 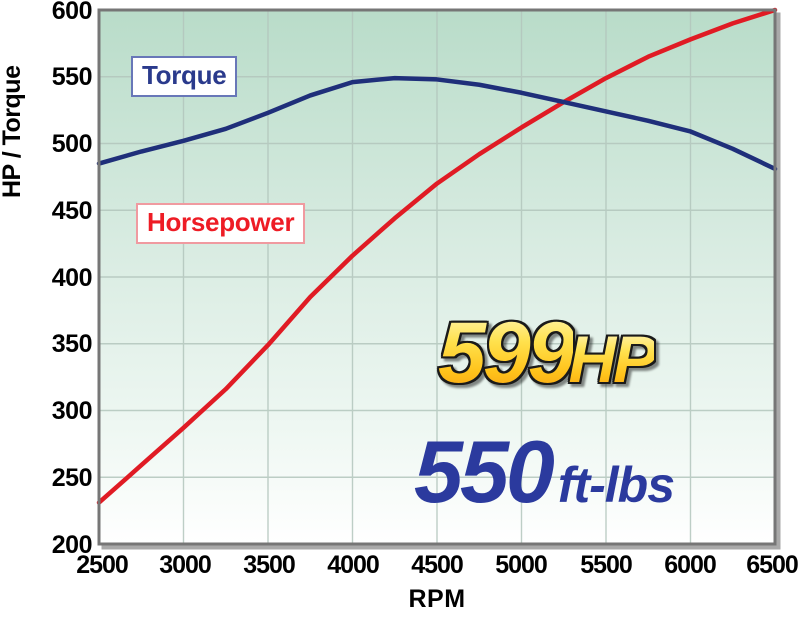 I want to click on y-tick-250: 250, so click(x=72, y=478).